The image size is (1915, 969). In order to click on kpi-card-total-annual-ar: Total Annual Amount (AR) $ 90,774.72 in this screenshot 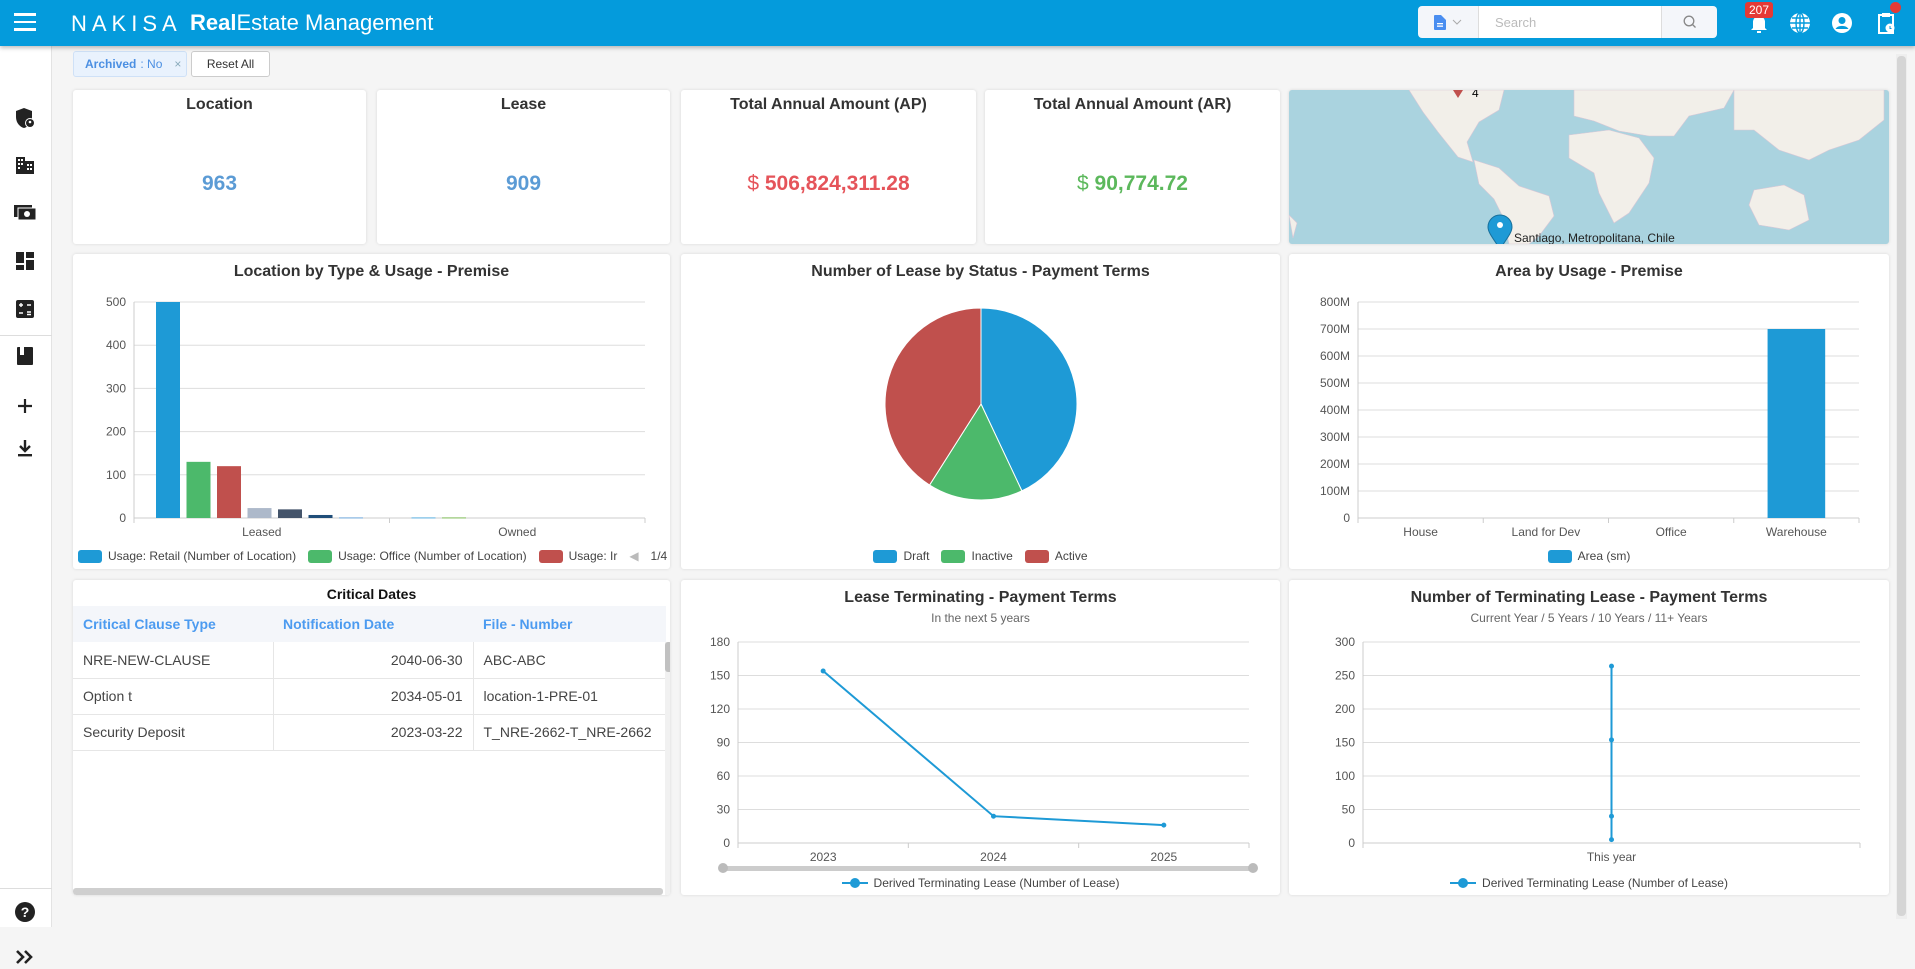, I will do `click(1132, 167)`.